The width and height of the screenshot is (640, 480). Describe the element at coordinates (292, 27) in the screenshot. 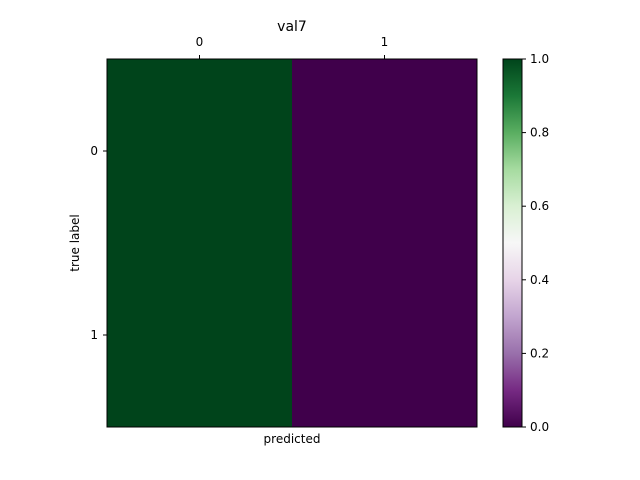

I see `chart-title: val7` at that location.